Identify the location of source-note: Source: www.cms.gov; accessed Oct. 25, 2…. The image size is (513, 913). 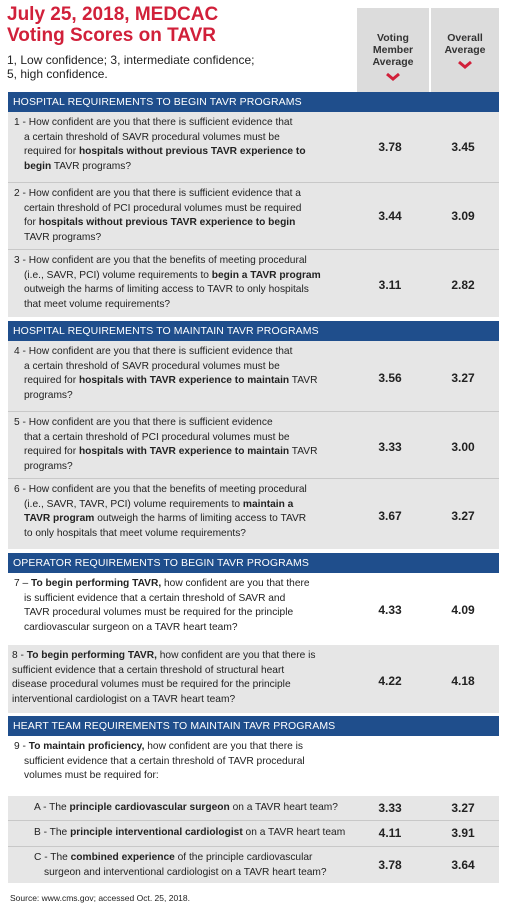
(100, 898).